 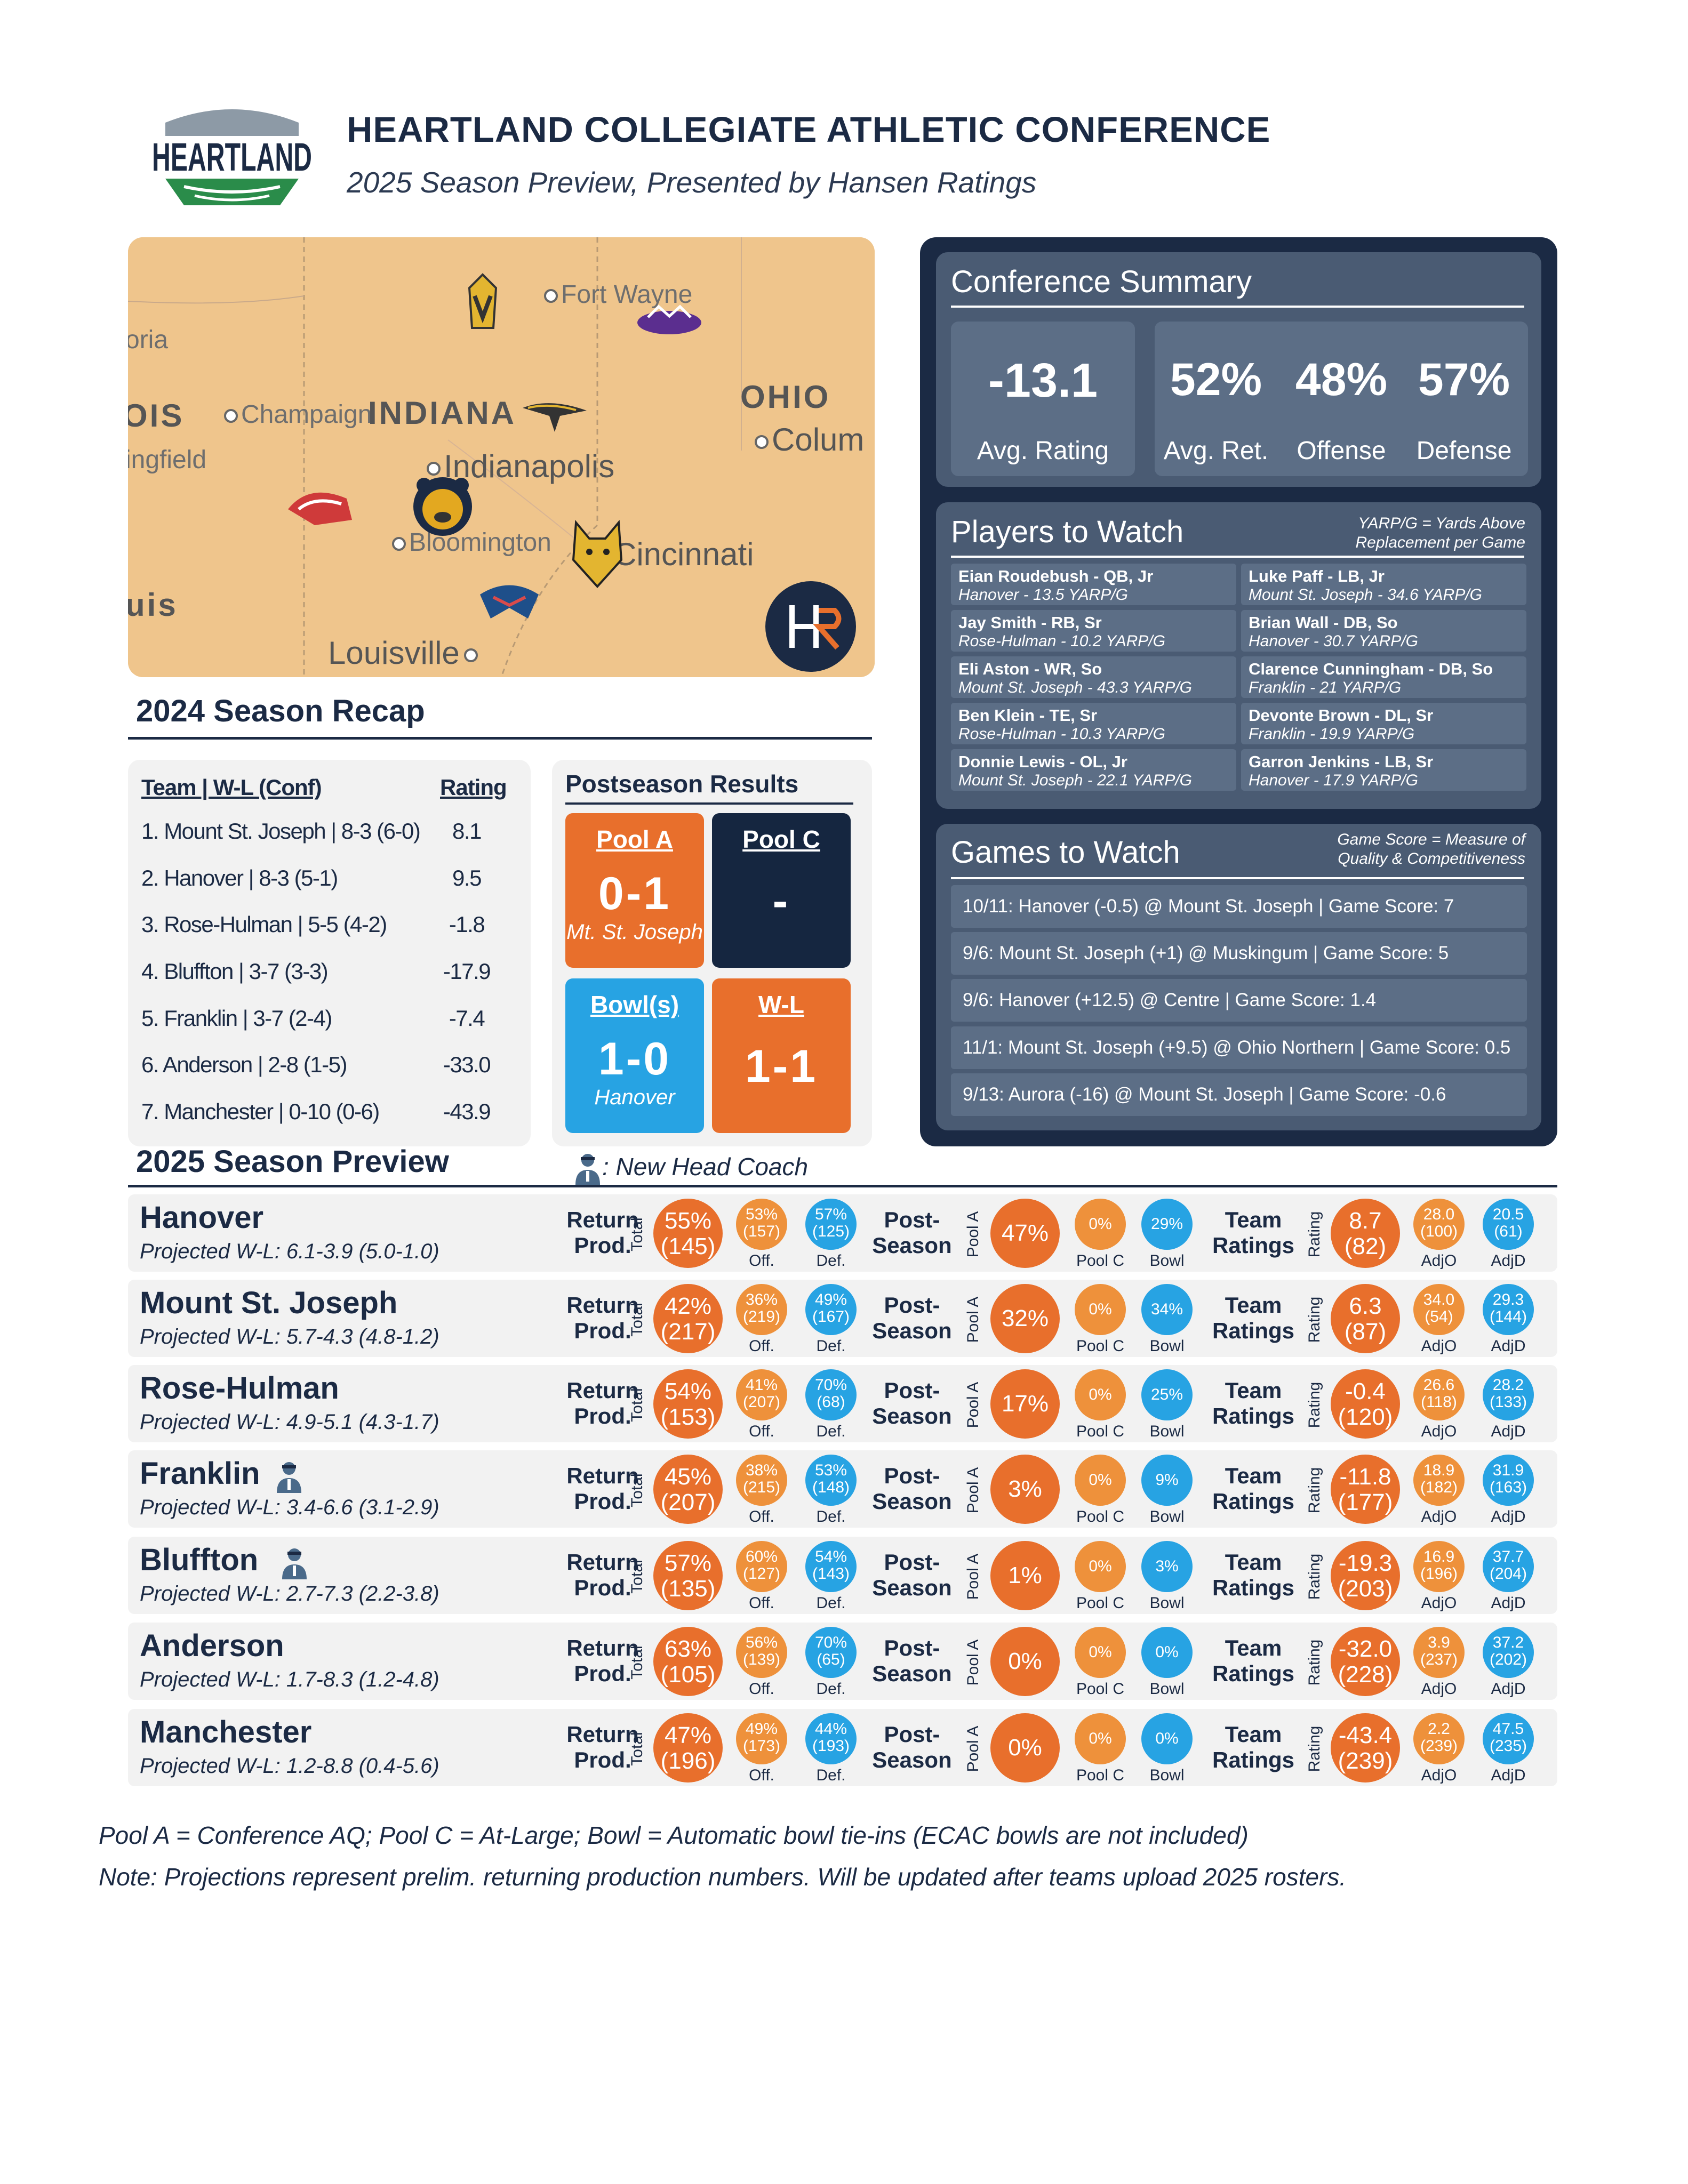 I want to click on total-return-circle: 55% (145), so click(x=688, y=1233).